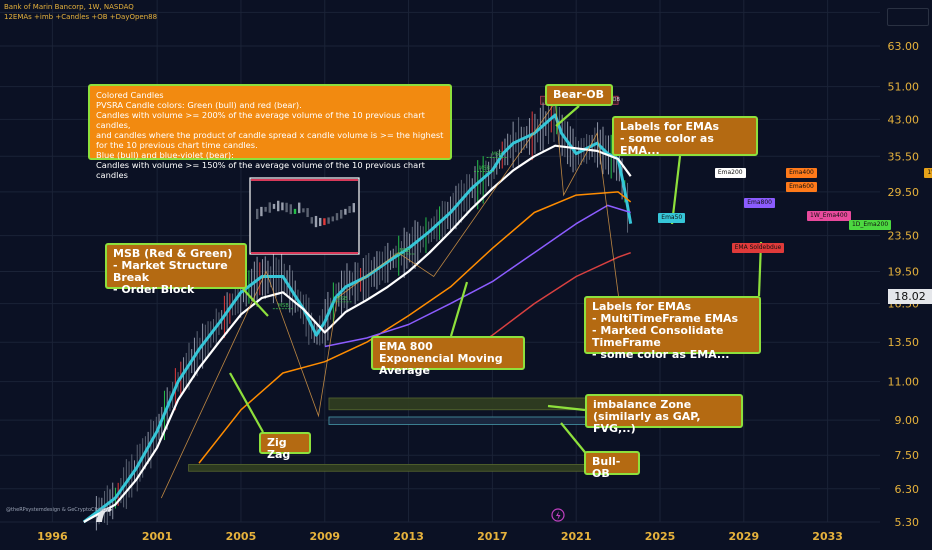  What do you see at coordinates (870, 225) in the screenshot?
I see `ema-tag: 1D_Ema200` at bounding box center [870, 225].